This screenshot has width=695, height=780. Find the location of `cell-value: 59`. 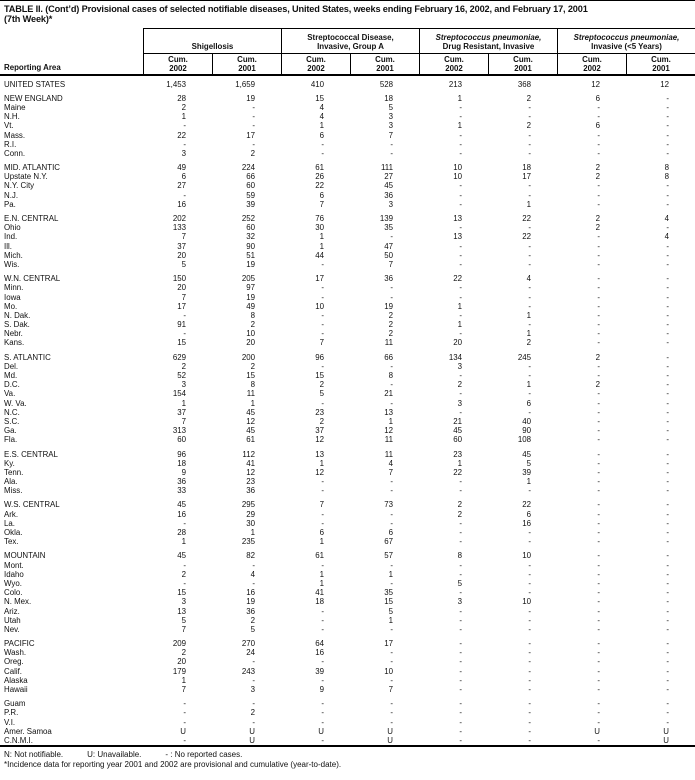

cell-value: 59 is located at coordinates (250, 195).